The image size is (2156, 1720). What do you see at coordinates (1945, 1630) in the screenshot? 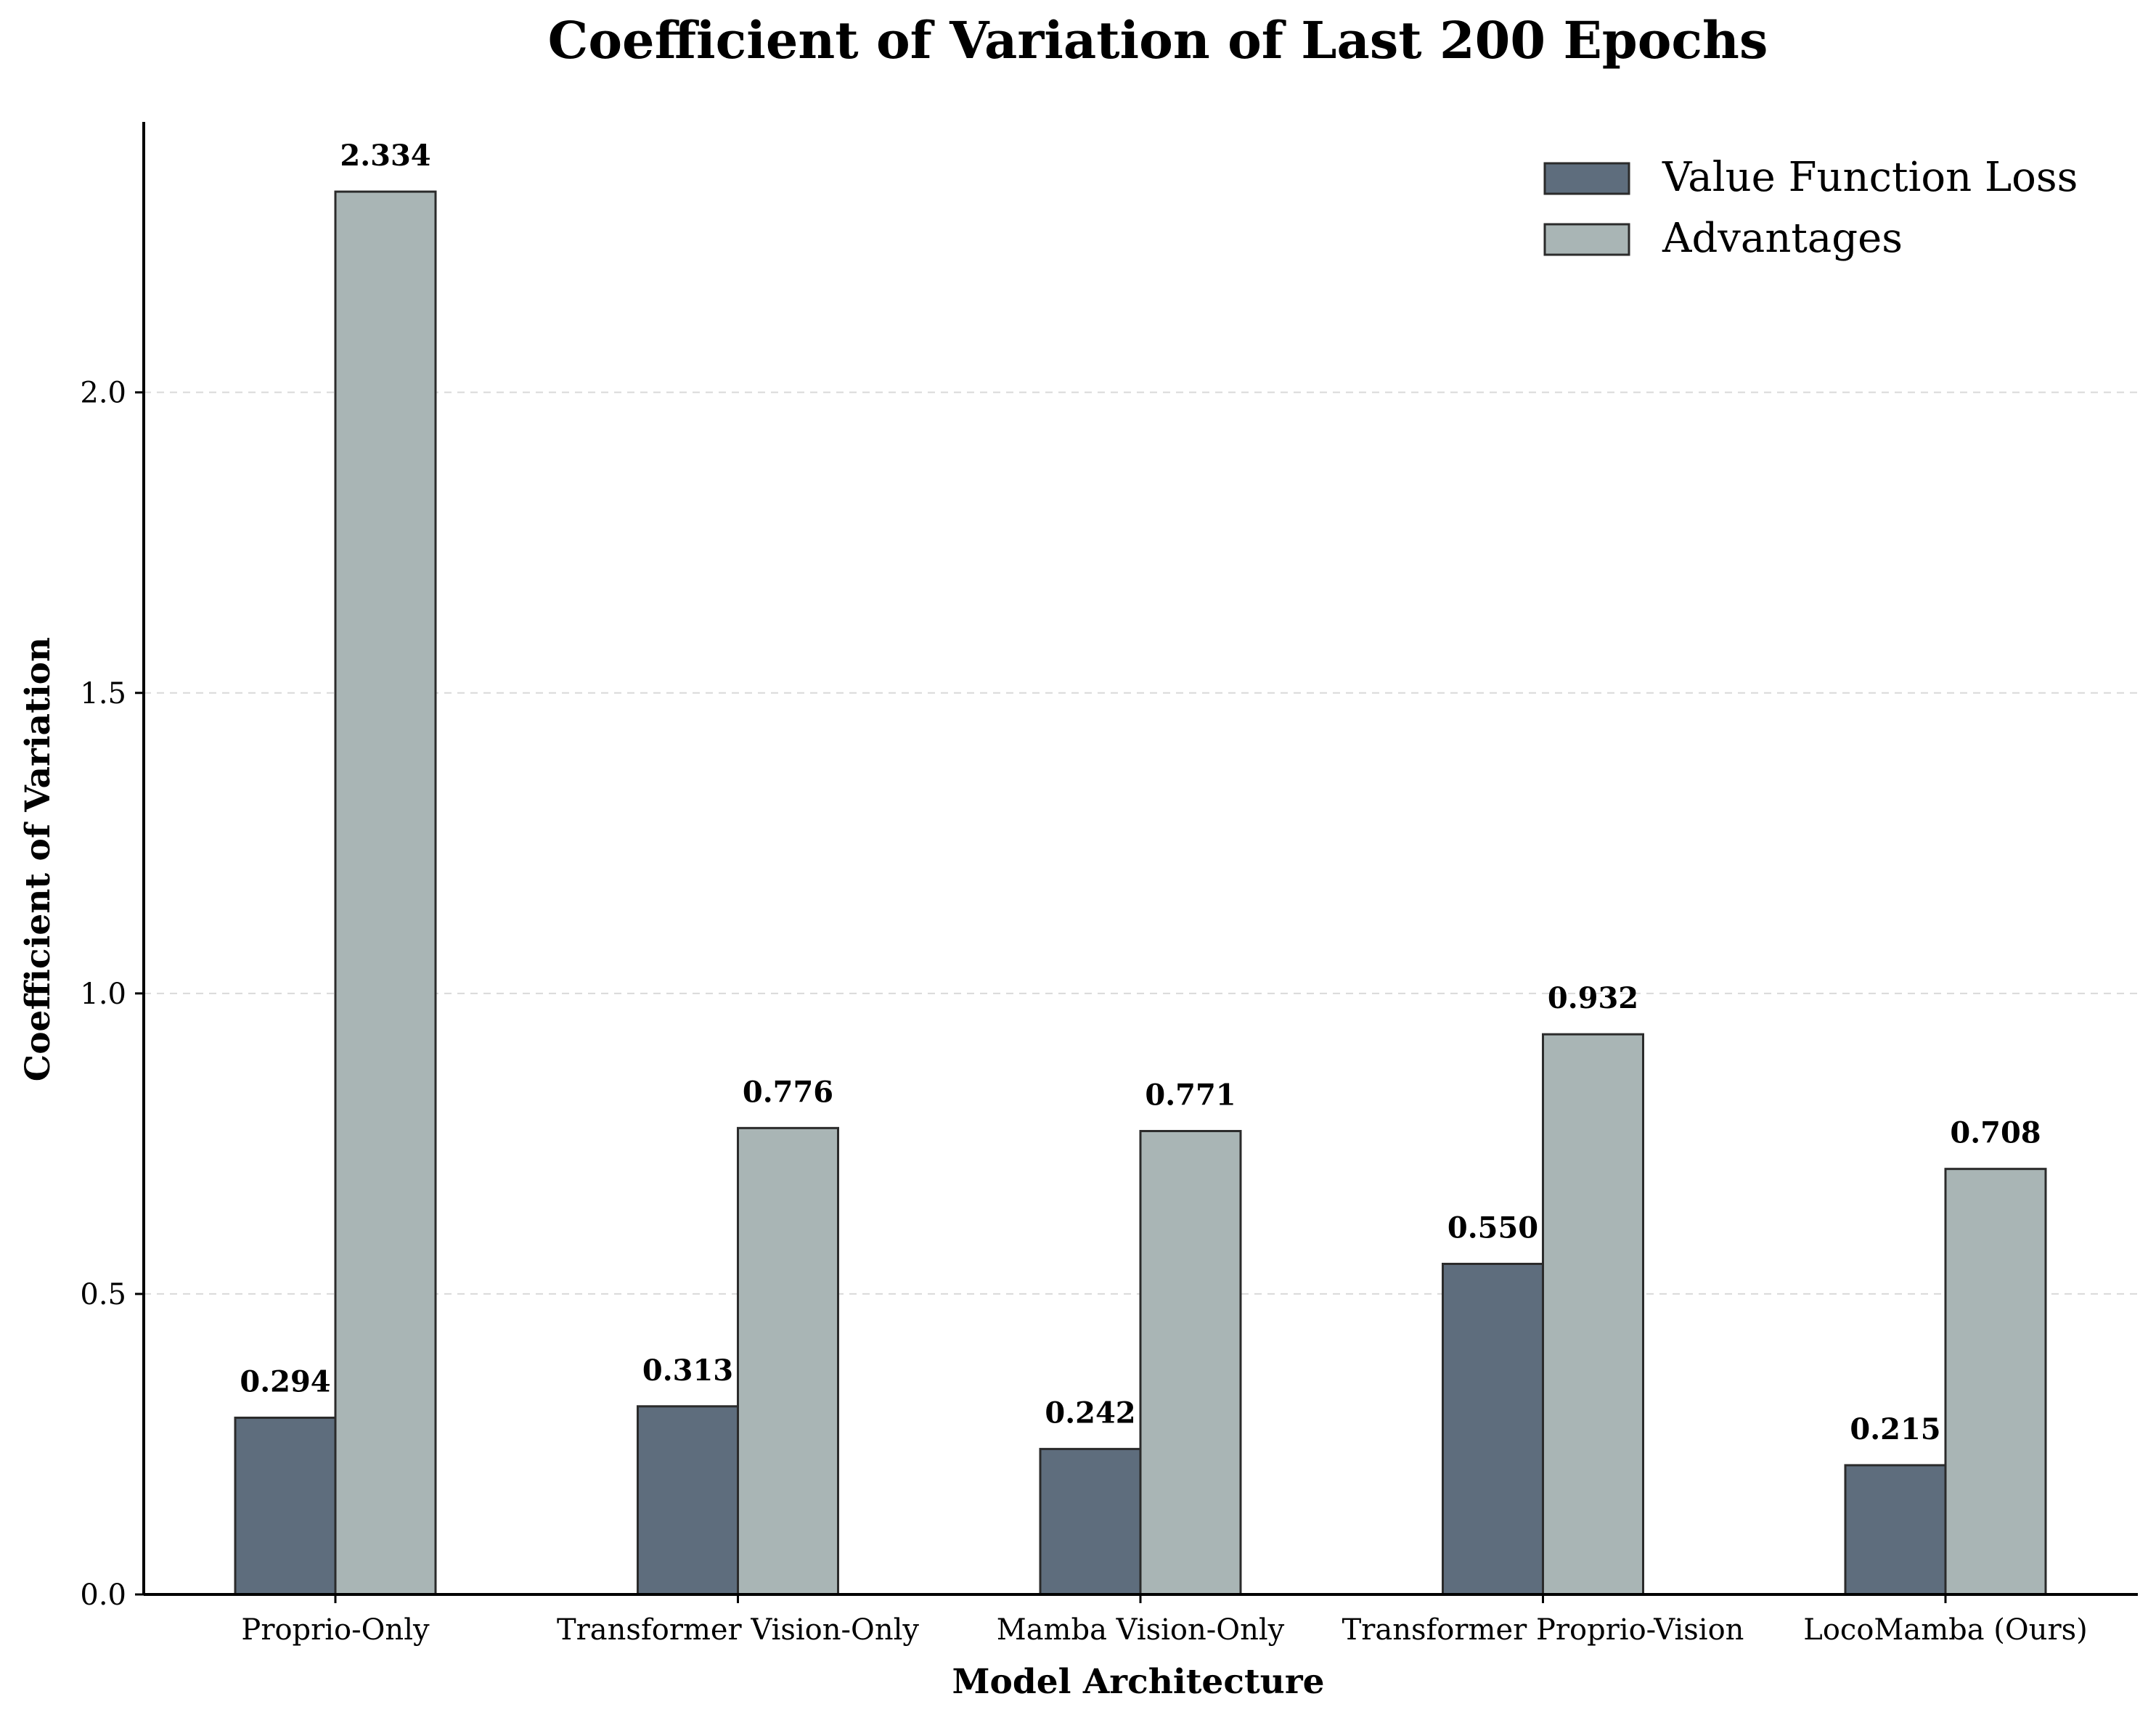
I see `x-tick-label: LocoMamba (Ours)` at bounding box center [1945, 1630].